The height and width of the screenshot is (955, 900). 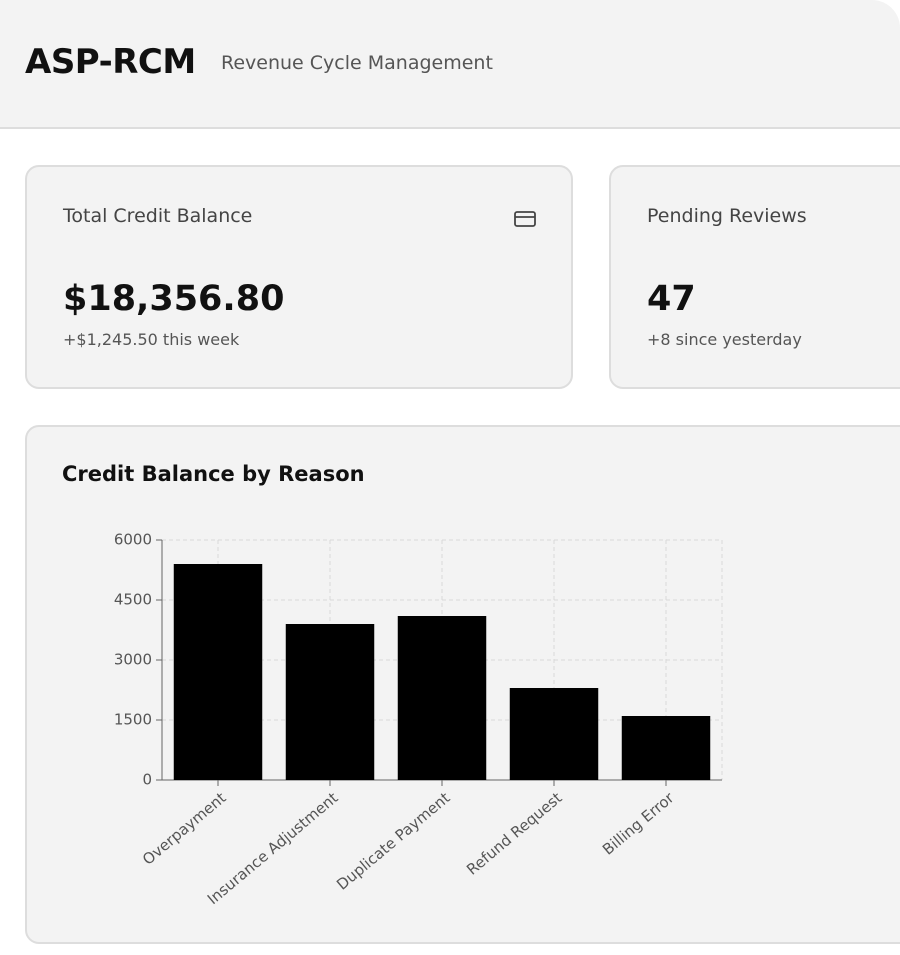 What do you see at coordinates (133, 720) in the screenshot?
I see `y-tick-label: 1500` at bounding box center [133, 720].